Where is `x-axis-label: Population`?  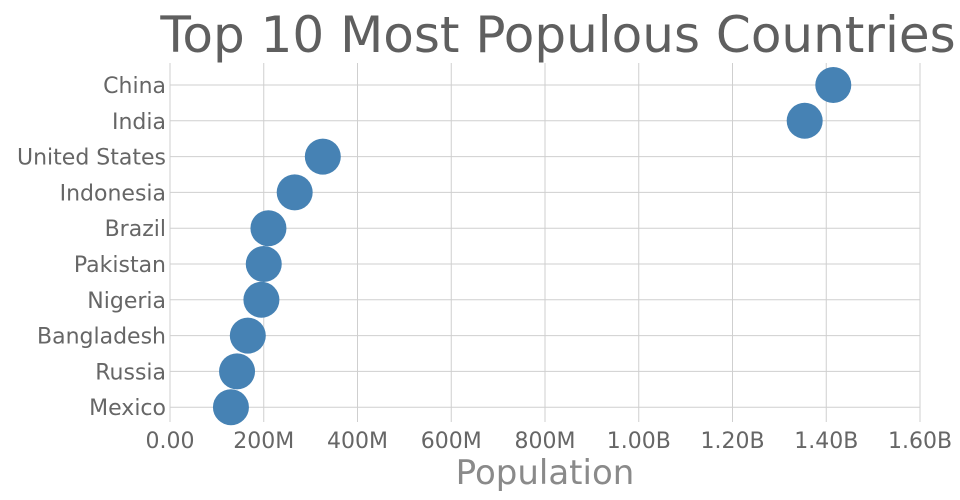 x-axis-label: Population is located at coordinates (545, 473).